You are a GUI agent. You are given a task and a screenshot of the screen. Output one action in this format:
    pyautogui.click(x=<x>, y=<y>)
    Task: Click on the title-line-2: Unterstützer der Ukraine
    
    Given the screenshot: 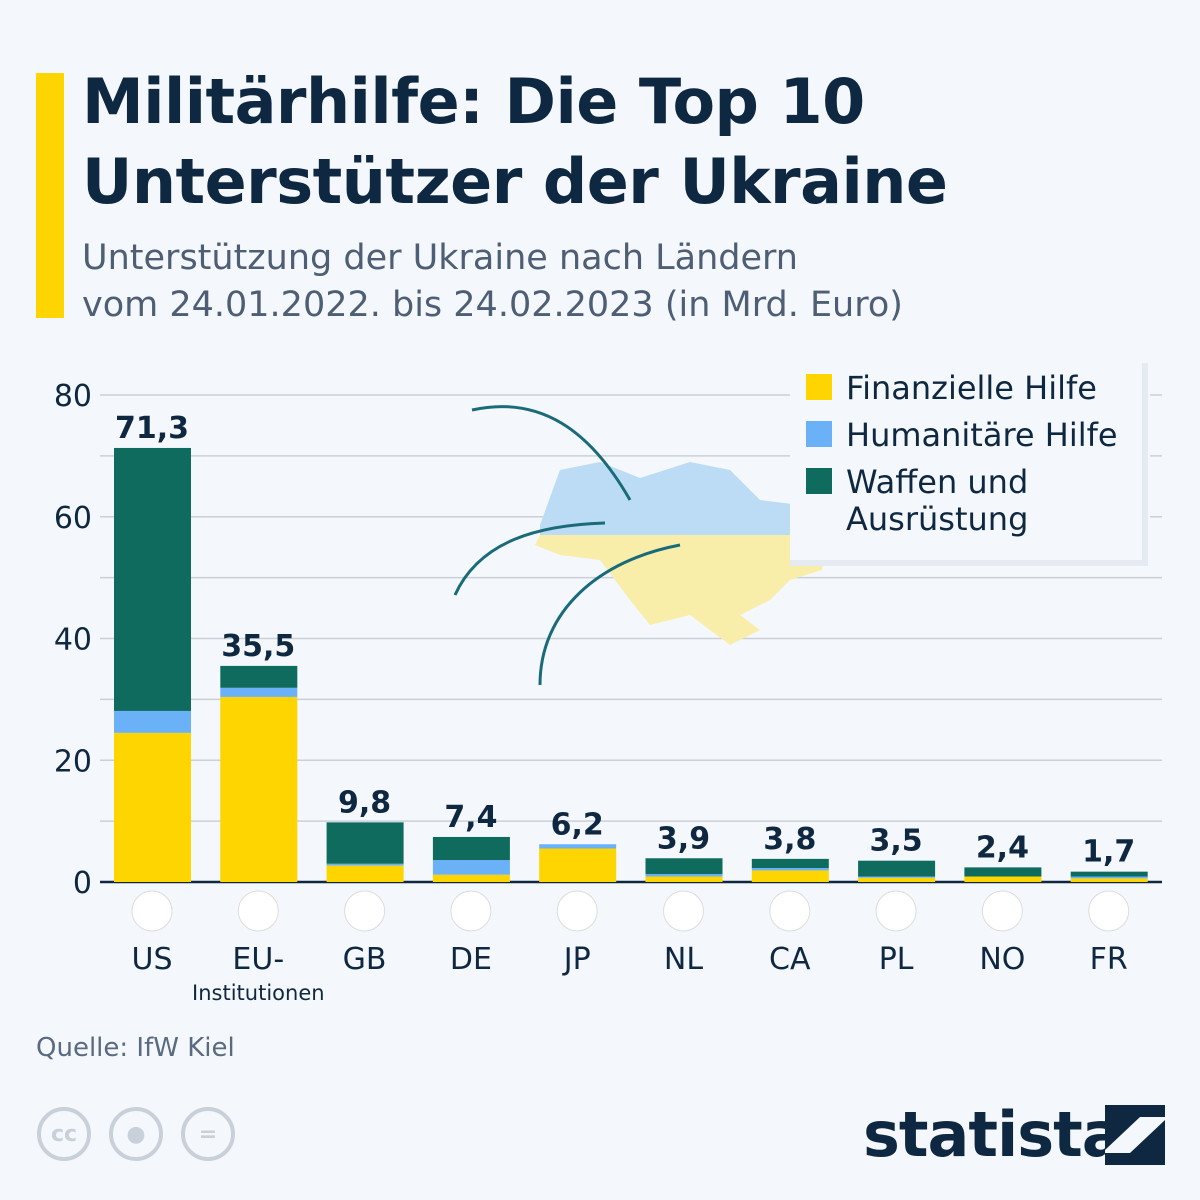 What is the action you would take?
    pyautogui.click(x=515, y=181)
    